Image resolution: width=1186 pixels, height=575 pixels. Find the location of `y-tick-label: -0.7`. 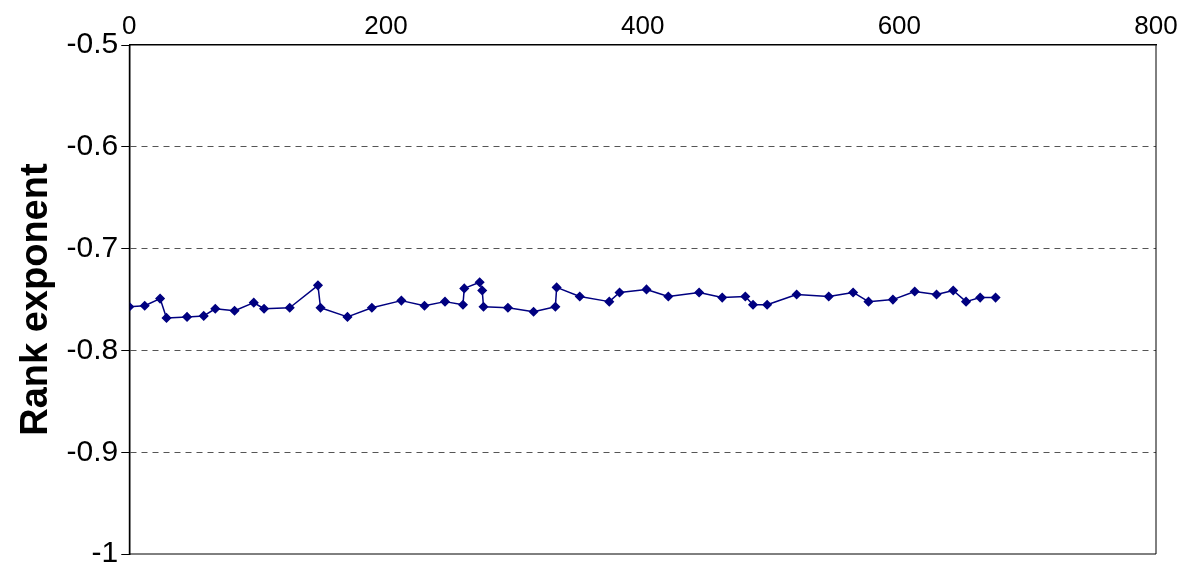

y-tick-label: -0.7 is located at coordinates (92, 246).